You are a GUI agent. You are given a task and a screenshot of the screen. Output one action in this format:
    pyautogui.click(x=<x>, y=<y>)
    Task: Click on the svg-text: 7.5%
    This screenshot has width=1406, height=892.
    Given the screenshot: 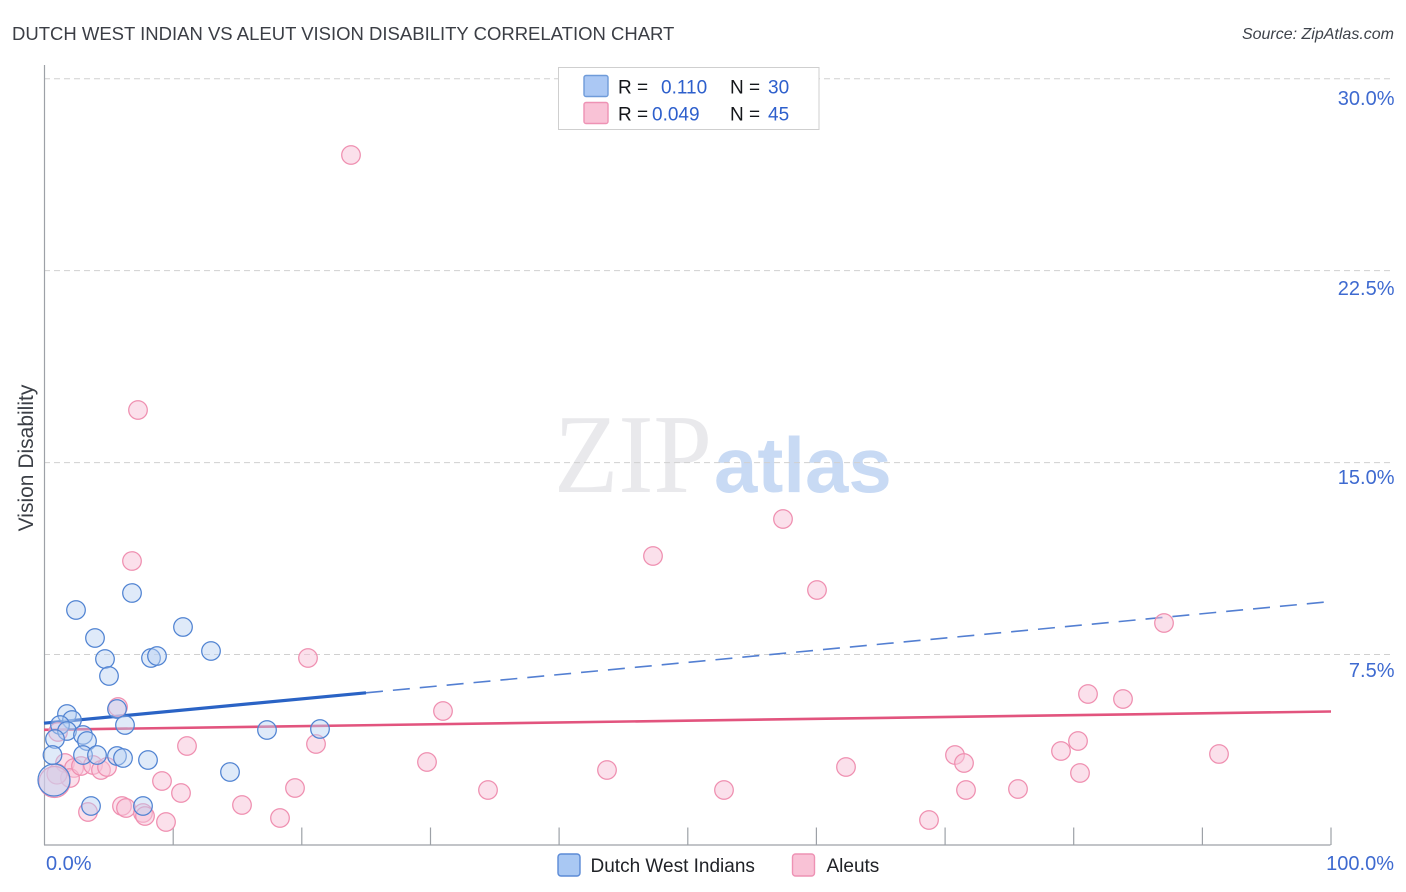 What is the action you would take?
    pyautogui.click(x=1372, y=671)
    